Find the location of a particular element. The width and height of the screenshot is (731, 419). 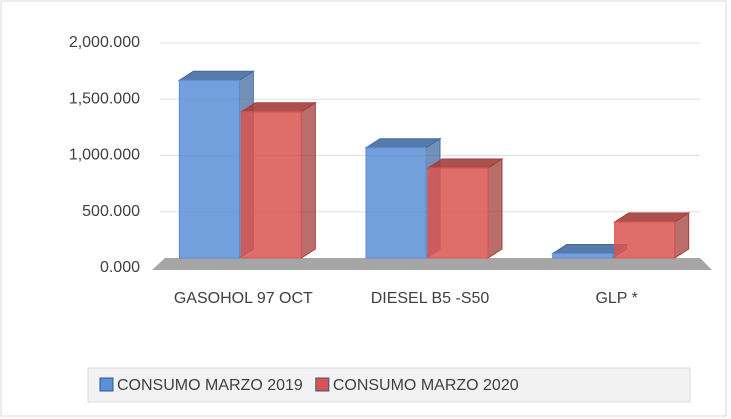

y-tick-label: 1,000.000 is located at coordinates (104, 155).